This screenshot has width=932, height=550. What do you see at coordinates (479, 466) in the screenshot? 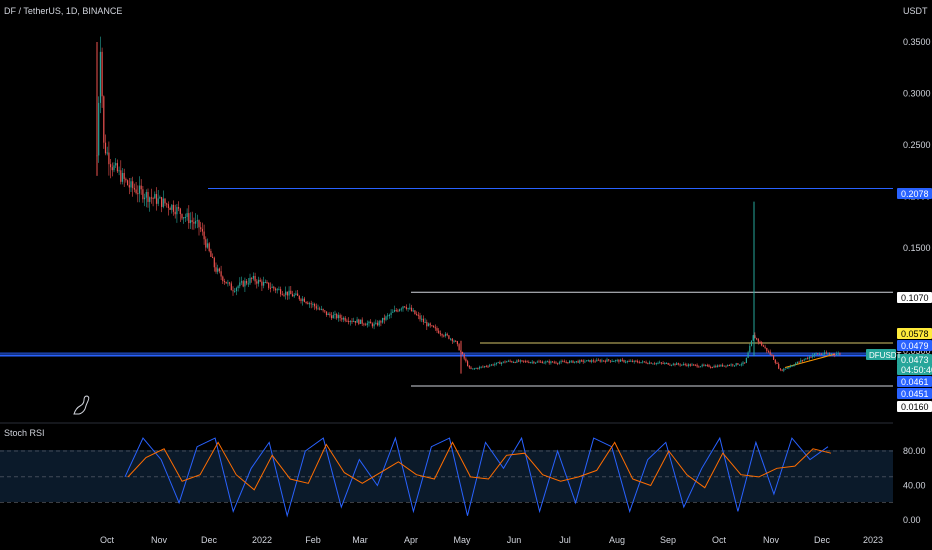
I see `stoch-d-line` at bounding box center [479, 466].